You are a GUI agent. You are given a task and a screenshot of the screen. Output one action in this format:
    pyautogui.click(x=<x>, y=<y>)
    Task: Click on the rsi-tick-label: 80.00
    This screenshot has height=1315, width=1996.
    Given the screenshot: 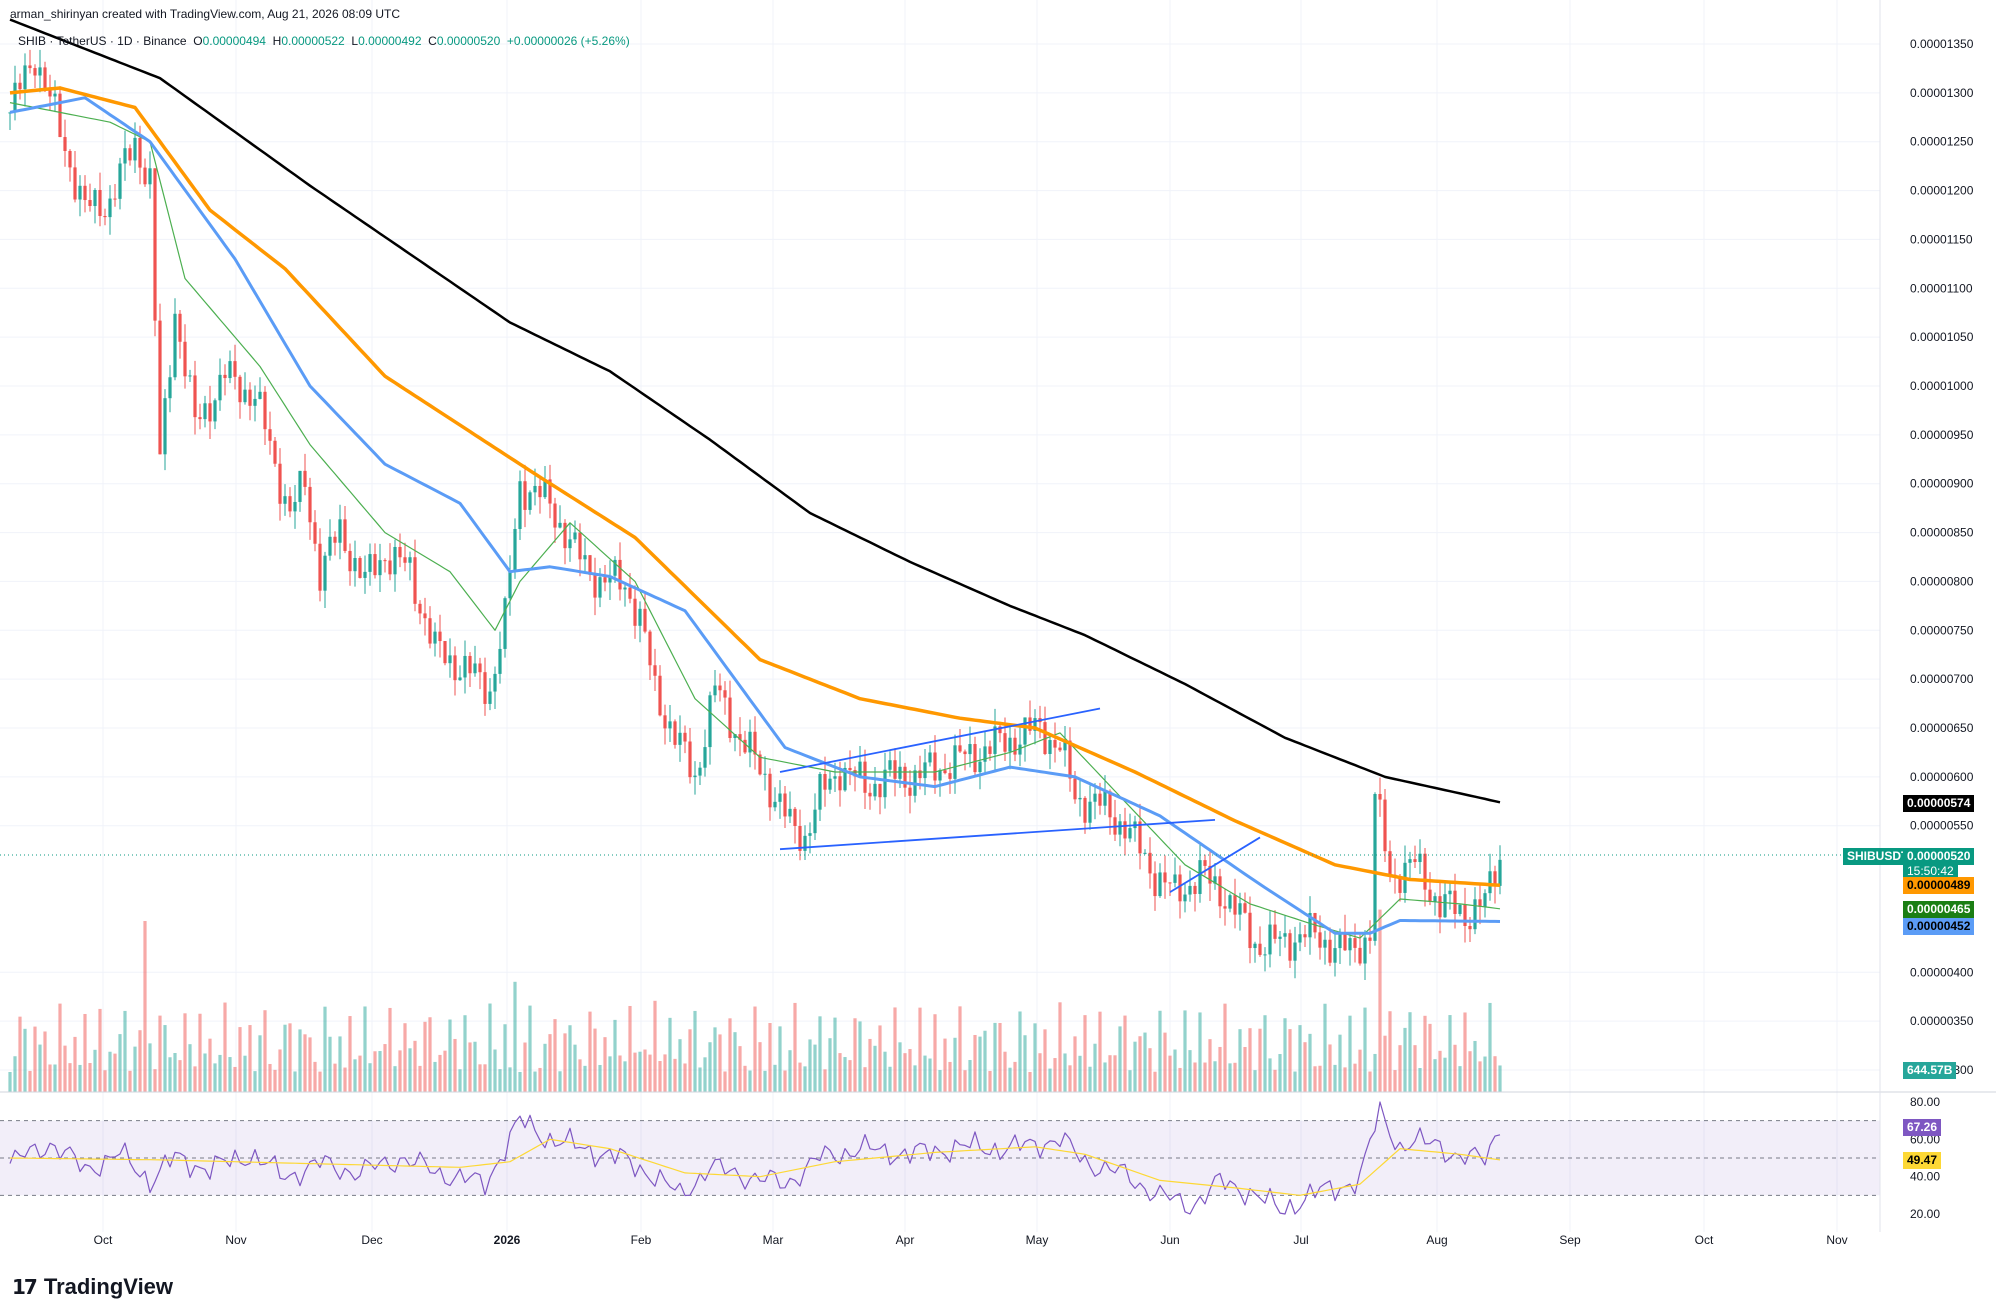 What is the action you would take?
    pyautogui.click(x=1925, y=1102)
    